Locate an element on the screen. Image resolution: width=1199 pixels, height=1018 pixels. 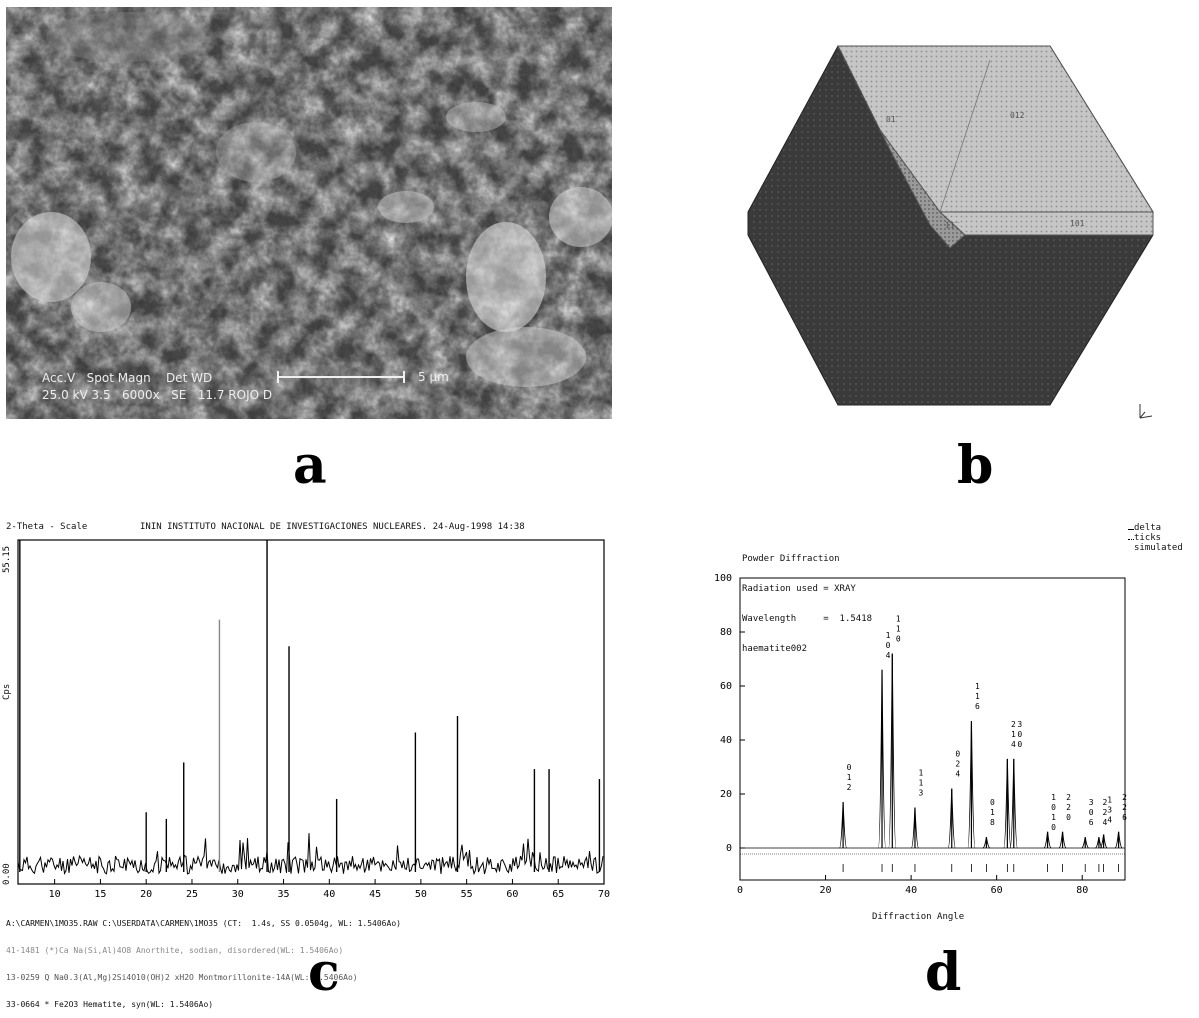
pd-hkl-label: 8 is located at coordinates (992, 822).